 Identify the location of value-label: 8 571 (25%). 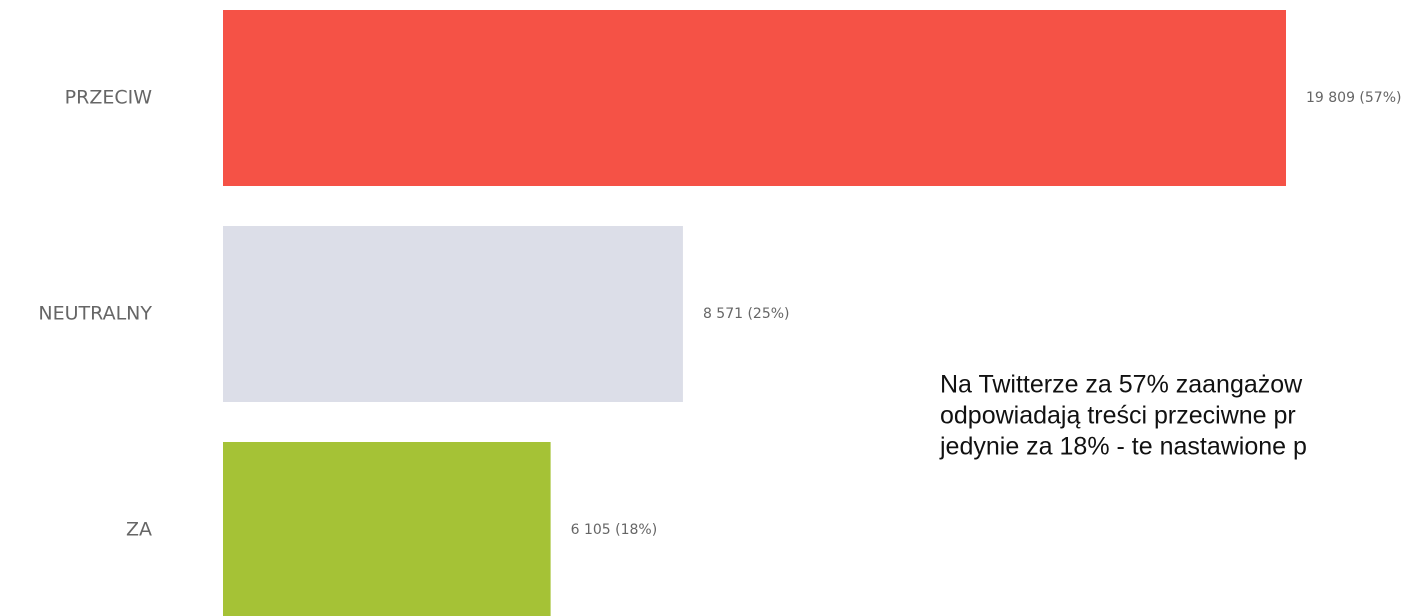
(746, 314).